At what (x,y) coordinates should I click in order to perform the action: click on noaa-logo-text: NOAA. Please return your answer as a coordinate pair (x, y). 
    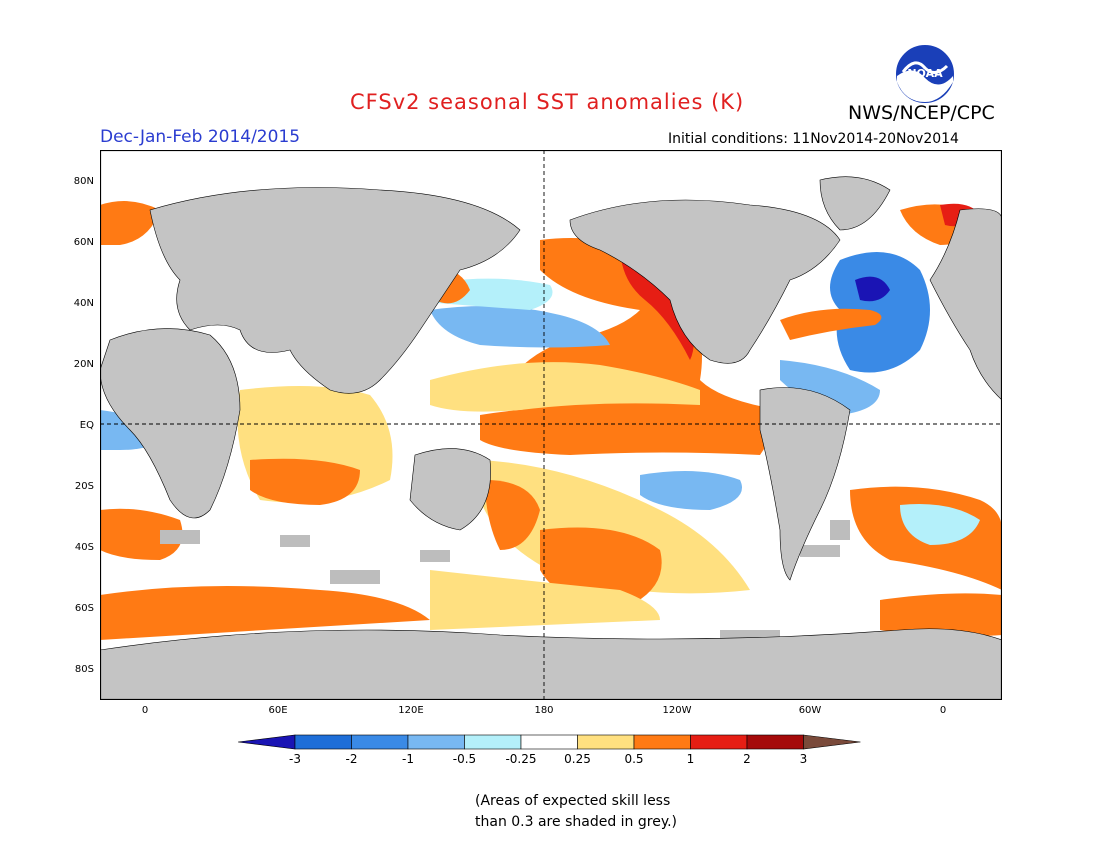
    Looking at the image, I should click on (925, 73).